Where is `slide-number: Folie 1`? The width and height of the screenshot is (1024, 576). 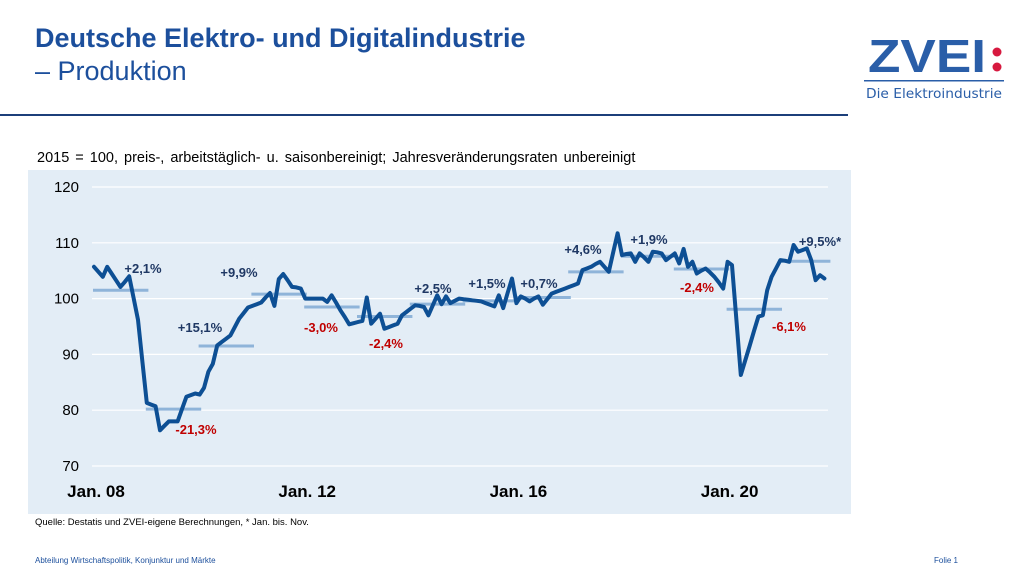
slide-number: Folie 1 is located at coordinates (945, 560).